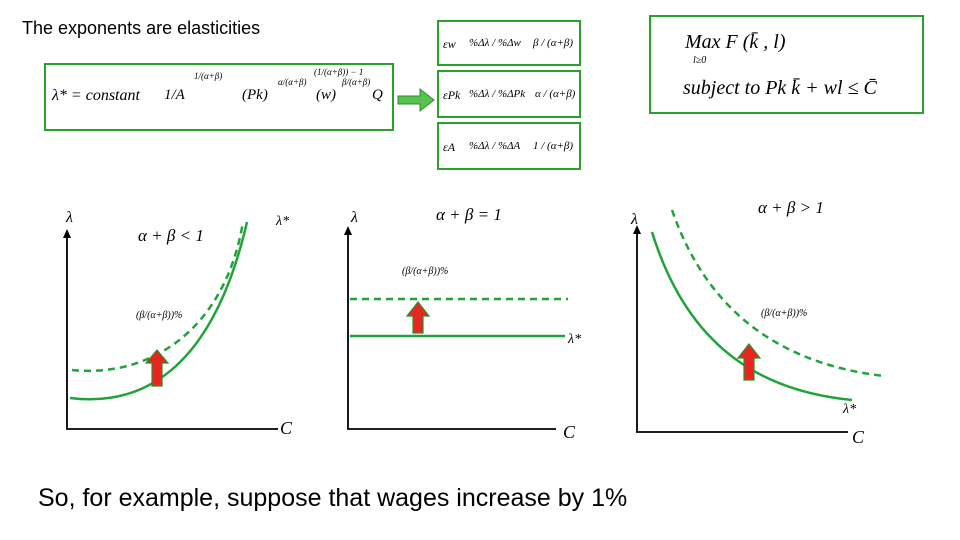 The width and height of the screenshot is (960, 540). Describe the element at coordinates (751, 316) in the screenshot. I see `graph-3-curve-original` at that location.